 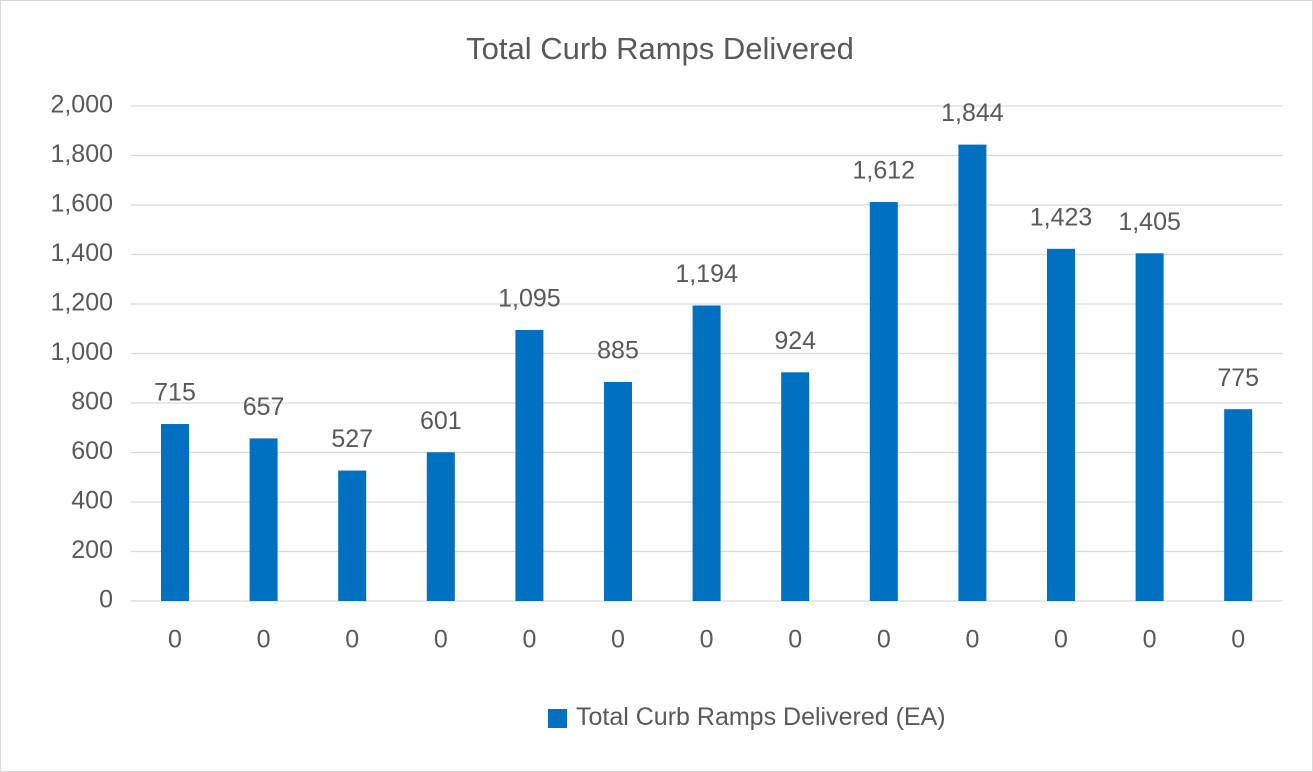 I want to click on data-label: 1,194, so click(x=706, y=274).